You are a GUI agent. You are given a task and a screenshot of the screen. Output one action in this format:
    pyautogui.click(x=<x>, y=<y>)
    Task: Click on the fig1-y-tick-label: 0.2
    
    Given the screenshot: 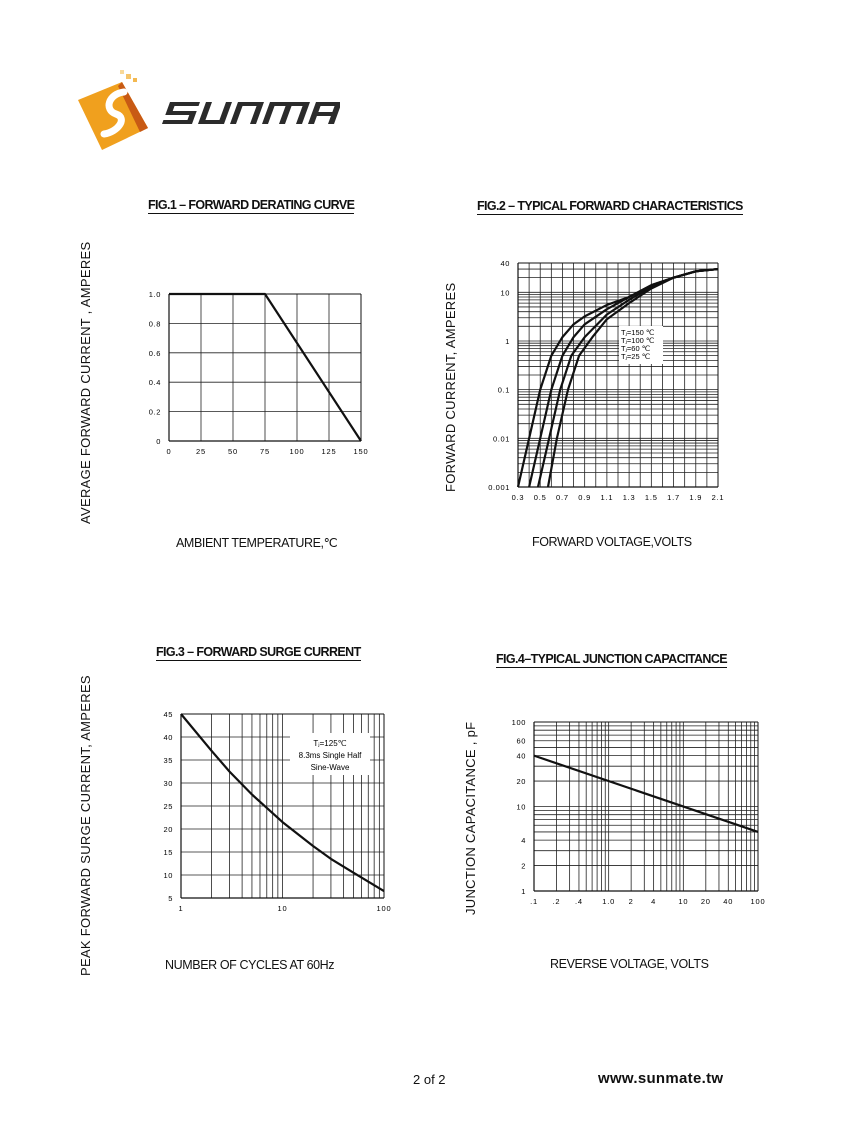 What is the action you would take?
    pyautogui.click(x=155, y=412)
    